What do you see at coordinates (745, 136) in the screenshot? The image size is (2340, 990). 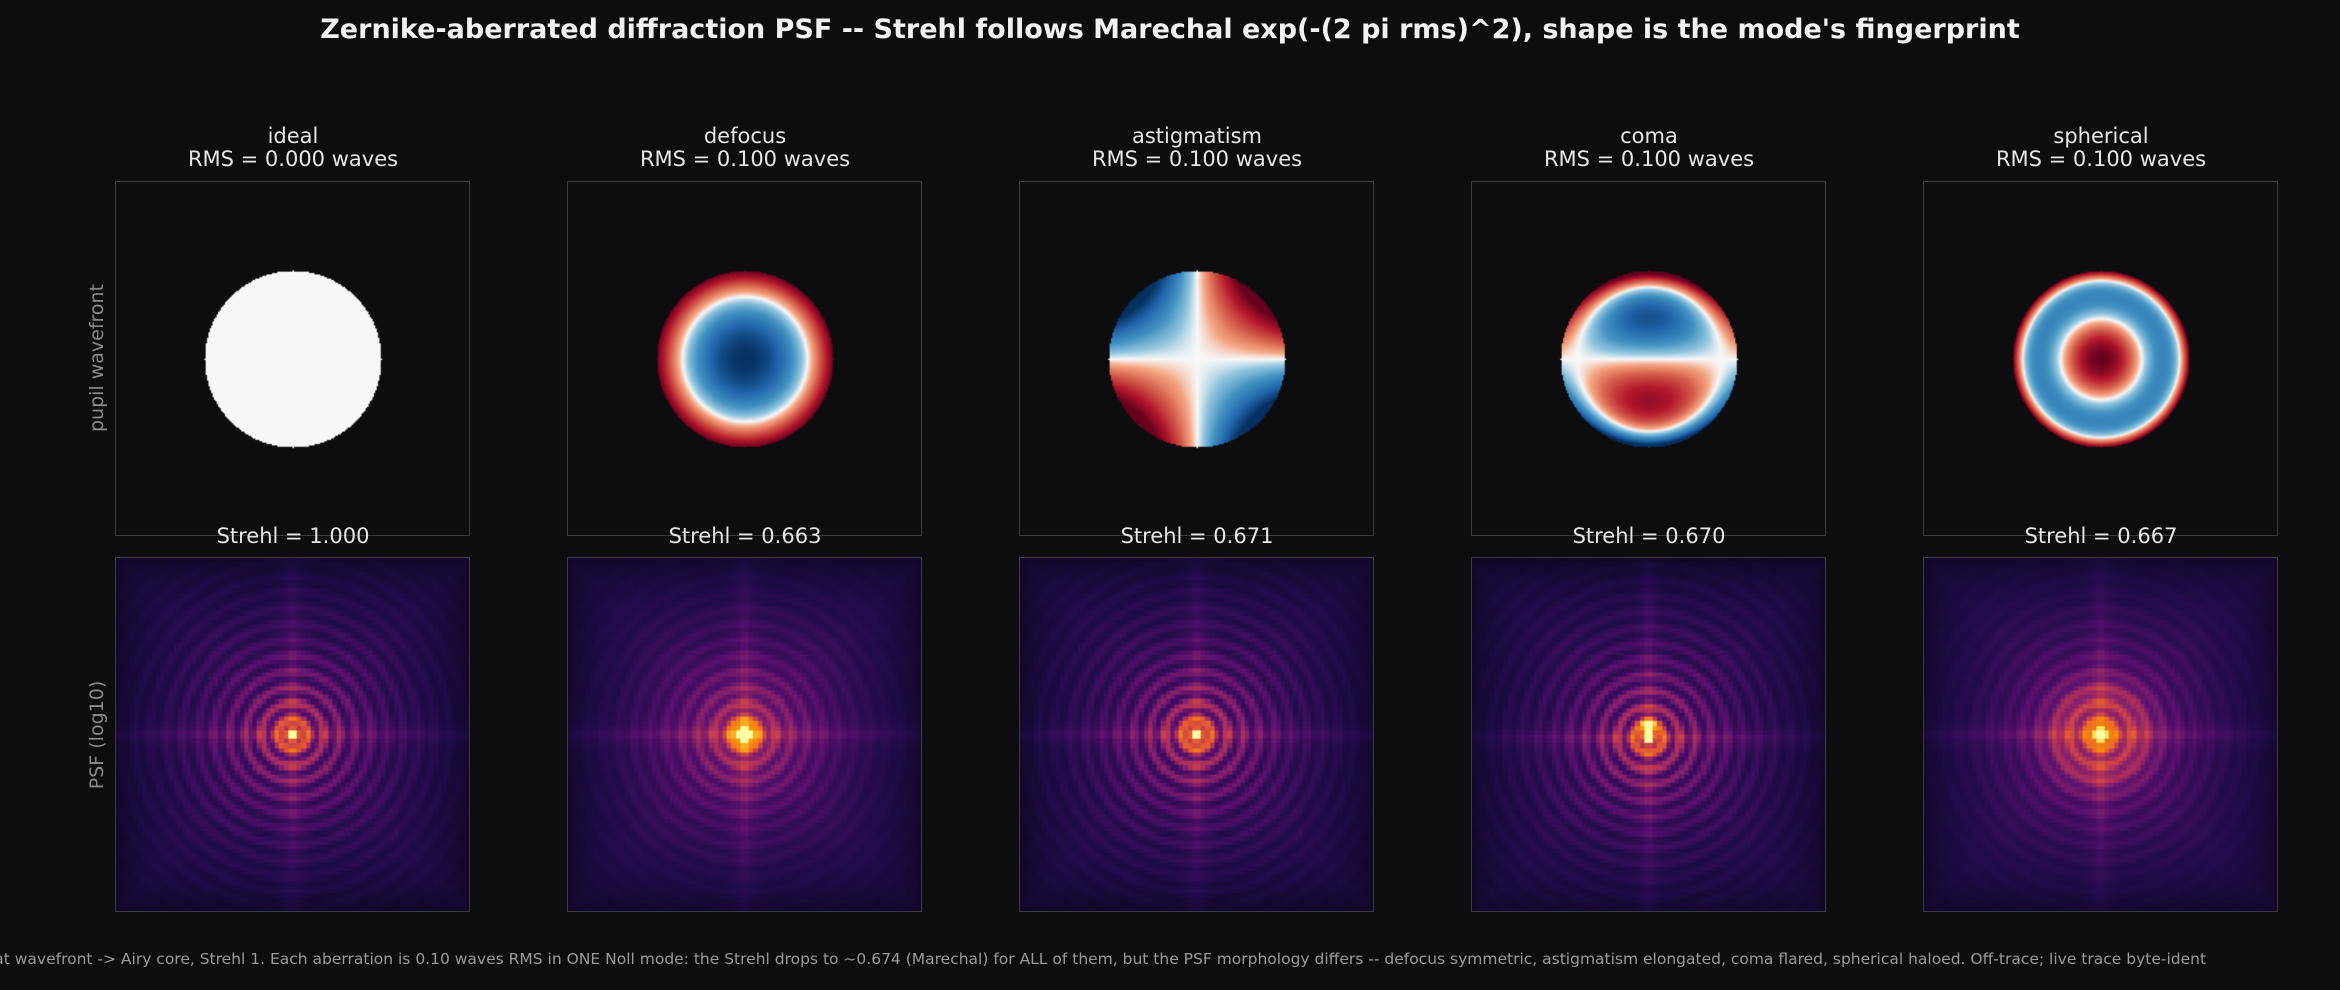 I see `mode-name: defocus` at bounding box center [745, 136].